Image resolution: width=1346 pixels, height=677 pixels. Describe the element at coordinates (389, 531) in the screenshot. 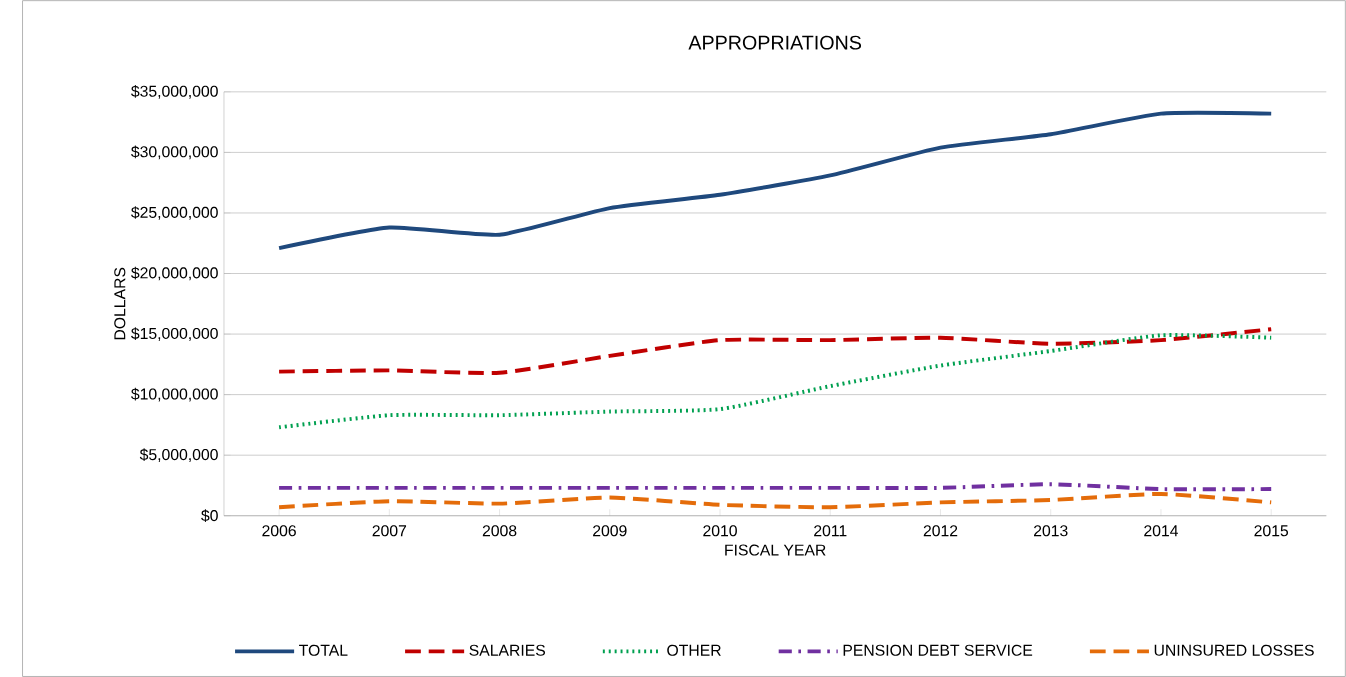

I see `x-tick-label: 2007` at that location.